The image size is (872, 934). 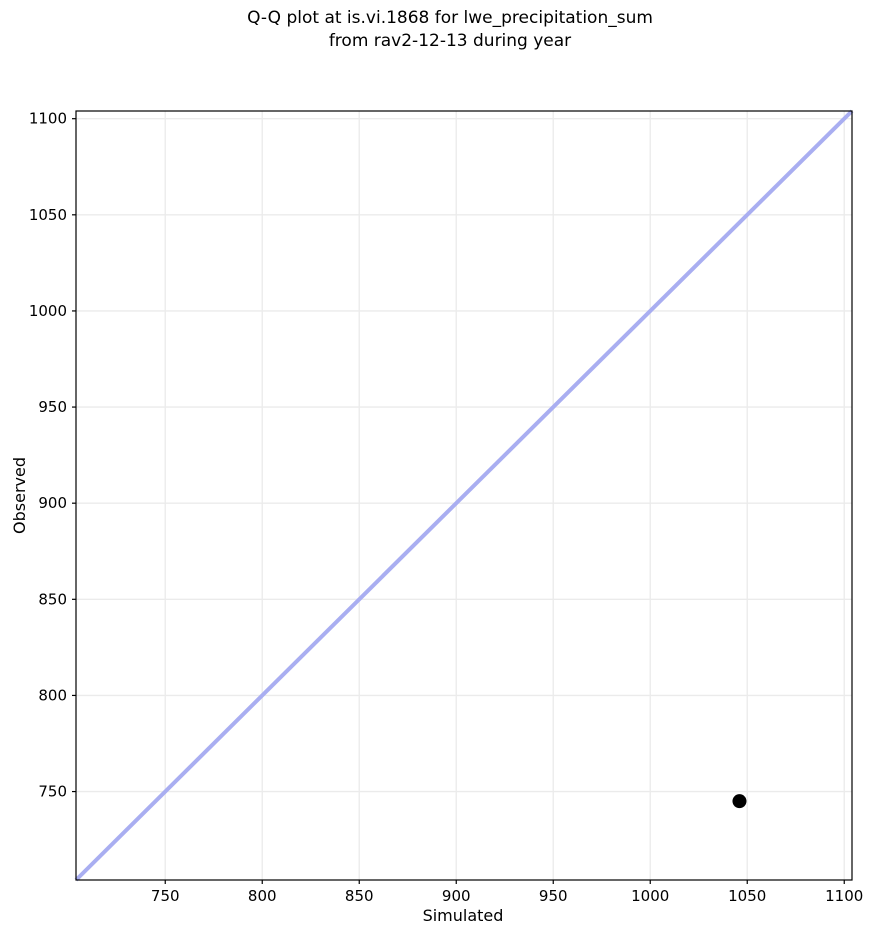 What do you see at coordinates (844, 896) in the screenshot?
I see `x-tick-label: 1100` at bounding box center [844, 896].